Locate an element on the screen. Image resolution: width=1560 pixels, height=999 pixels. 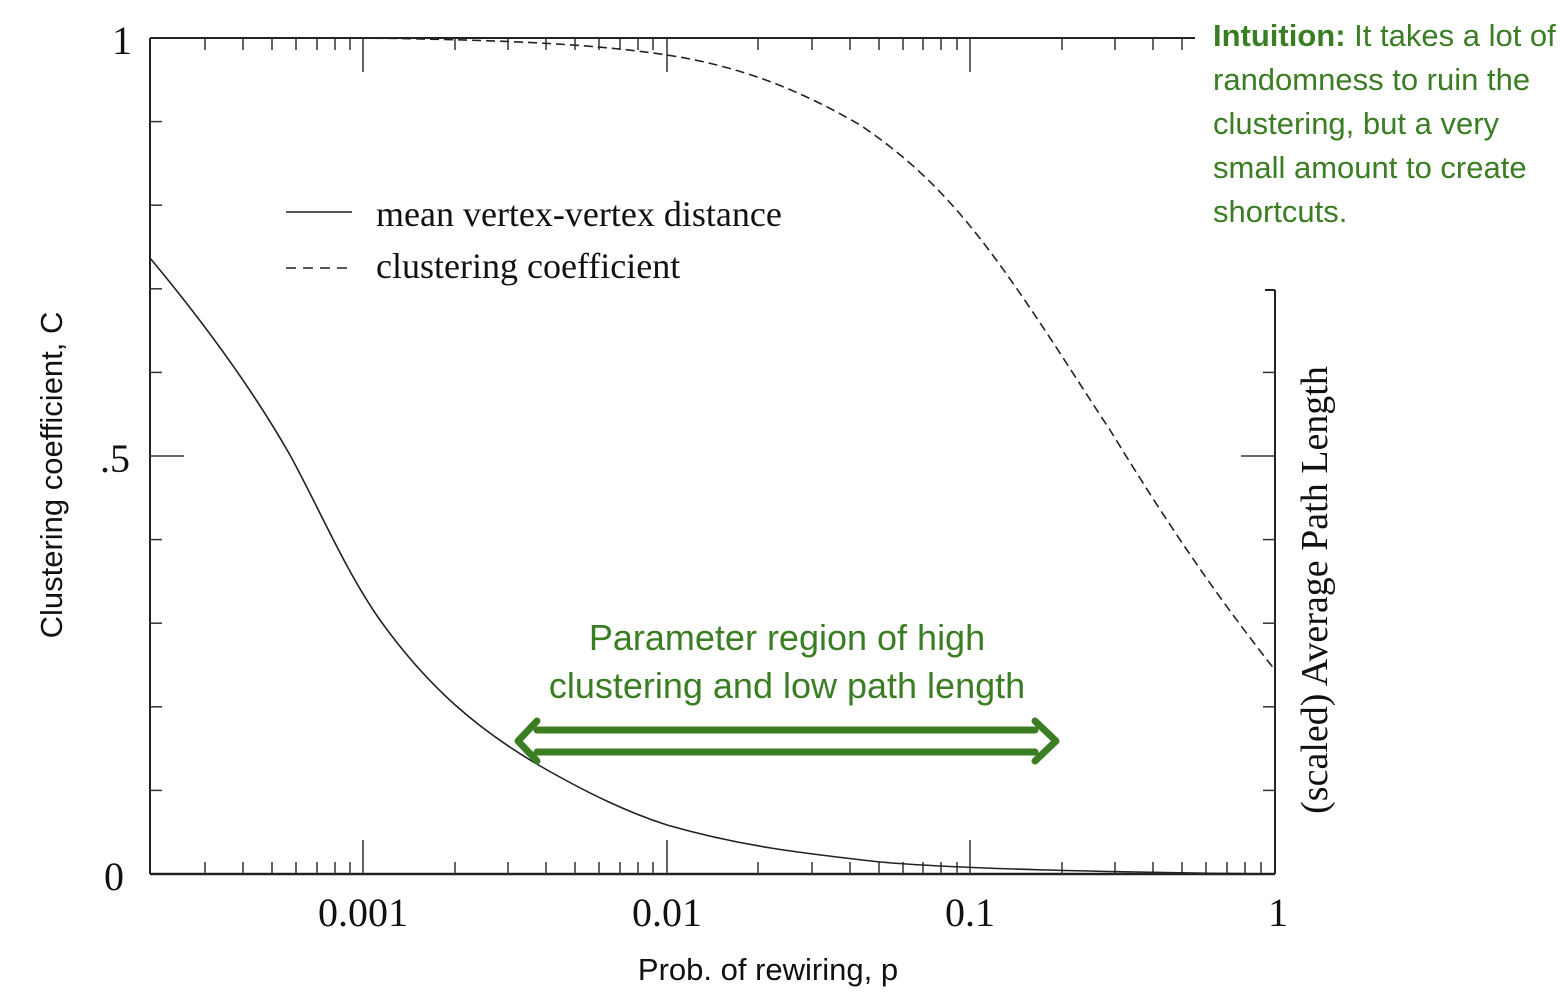
region-label-line1: Parameter region of high is located at coordinates (787, 637).